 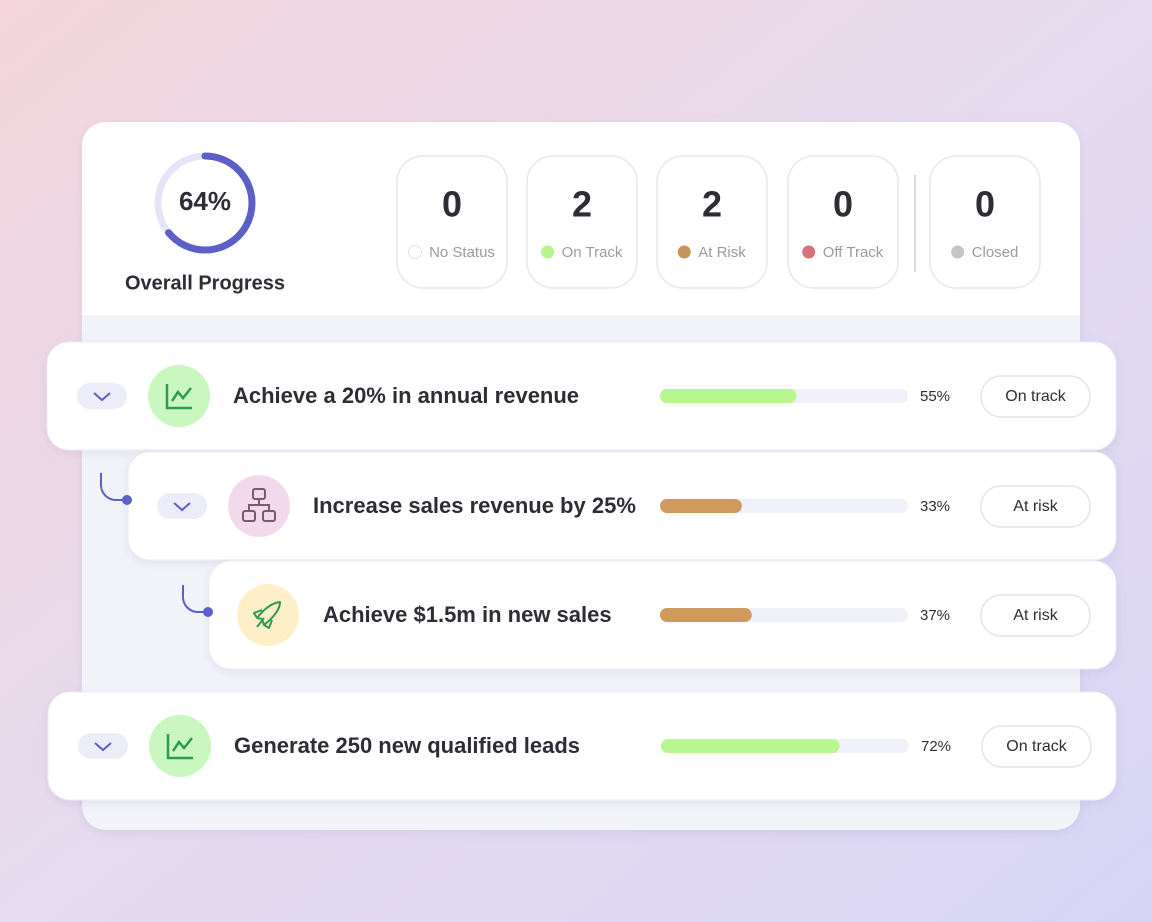 What do you see at coordinates (462, 252) in the screenshot?
I see `status-label: No Status` at bounding box center [462, 252].